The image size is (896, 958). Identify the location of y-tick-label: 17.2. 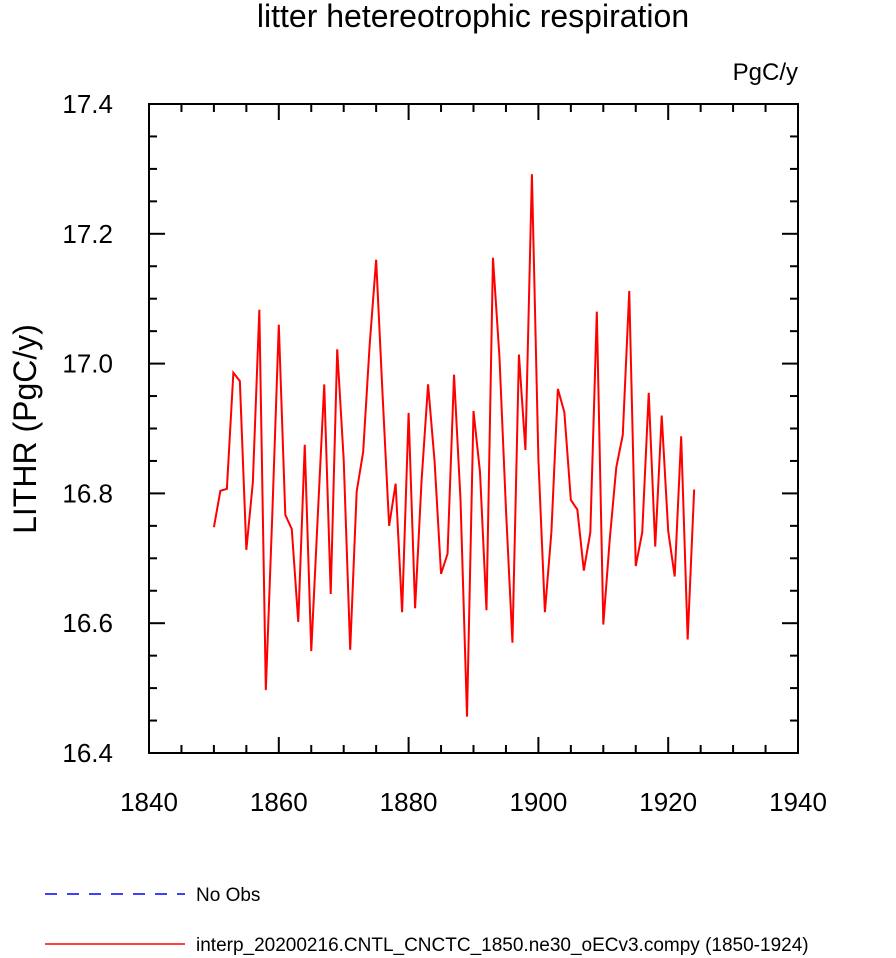
(87, 234).